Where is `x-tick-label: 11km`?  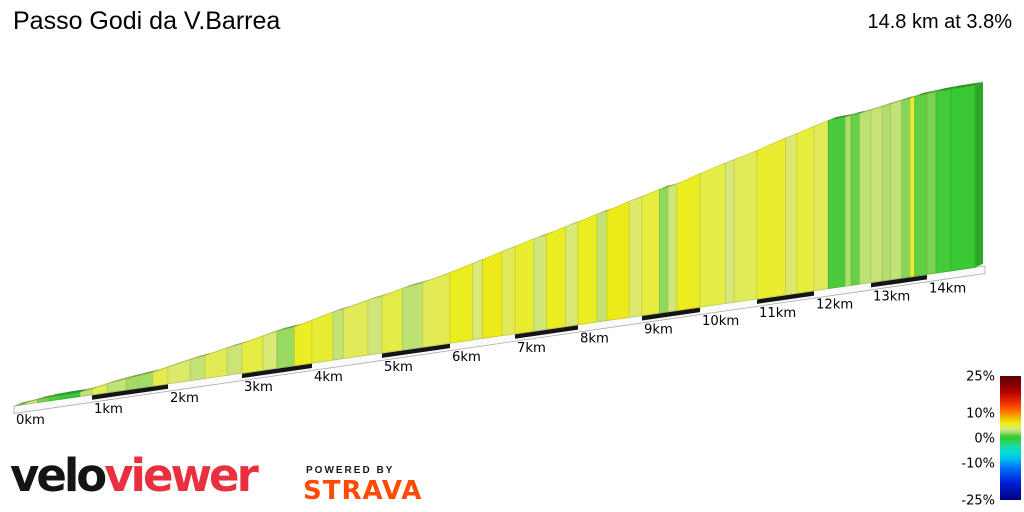 x-tick-label: 11km is located at coordinates (777, 313).